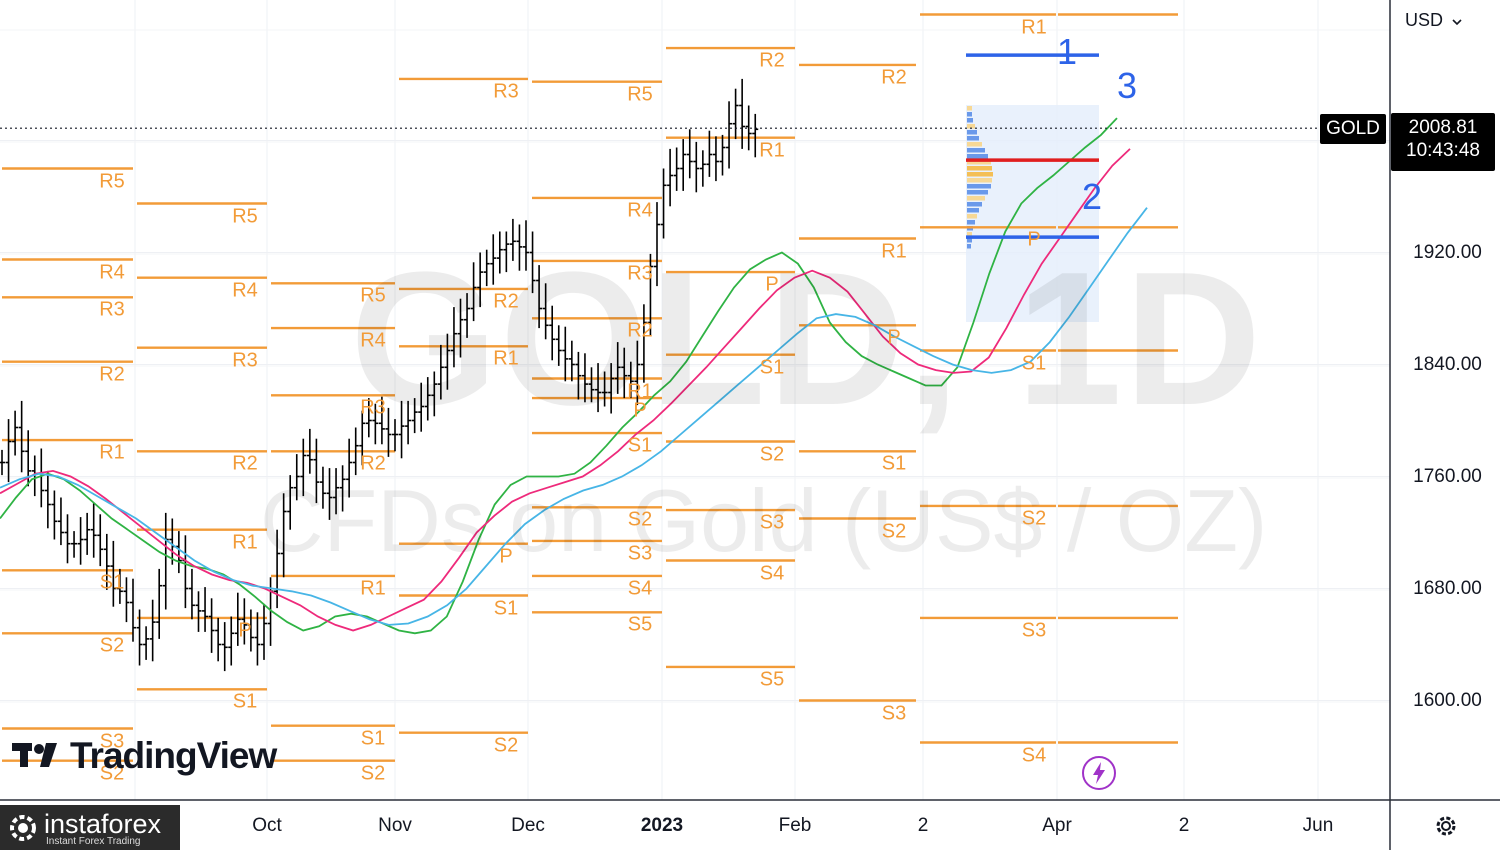 The height and width of the screenshot is (850, 1500). Describe the element at coordinates (1424, 20) in the screenshot. I see `currency-label: USD` at that location.